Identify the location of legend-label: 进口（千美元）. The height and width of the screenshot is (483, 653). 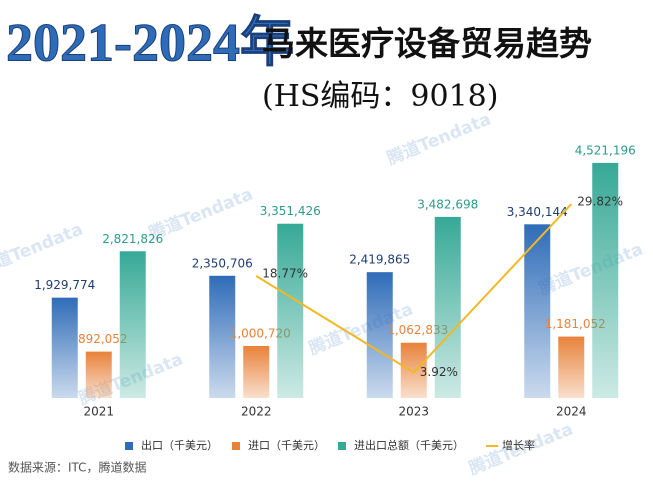
(286, 445).